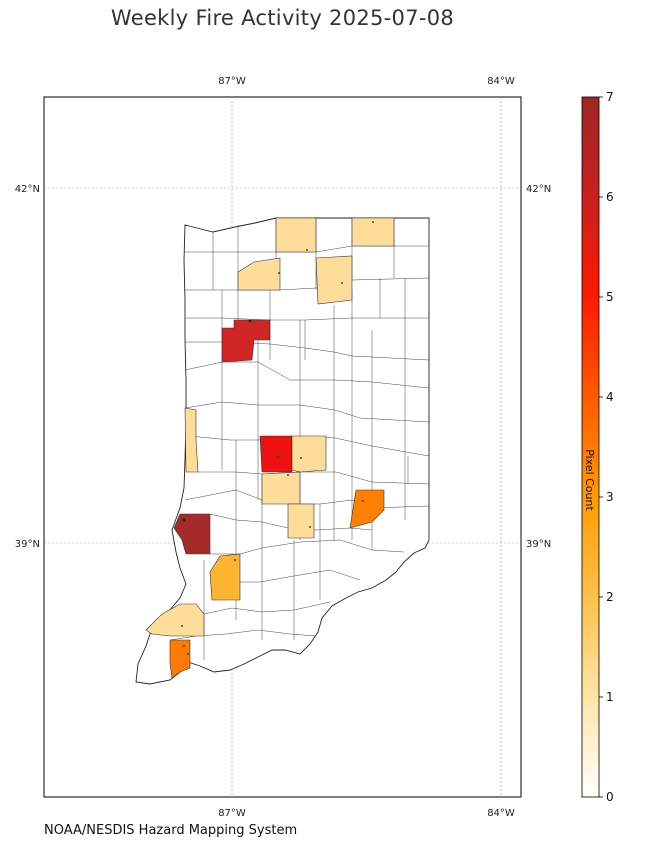 This screenshot has width=651, height=849. What do you see at coordinates (232, 81) in the screenshot?
I see `top-lon-label-87: 87°W` at bounding box center [232, 81].